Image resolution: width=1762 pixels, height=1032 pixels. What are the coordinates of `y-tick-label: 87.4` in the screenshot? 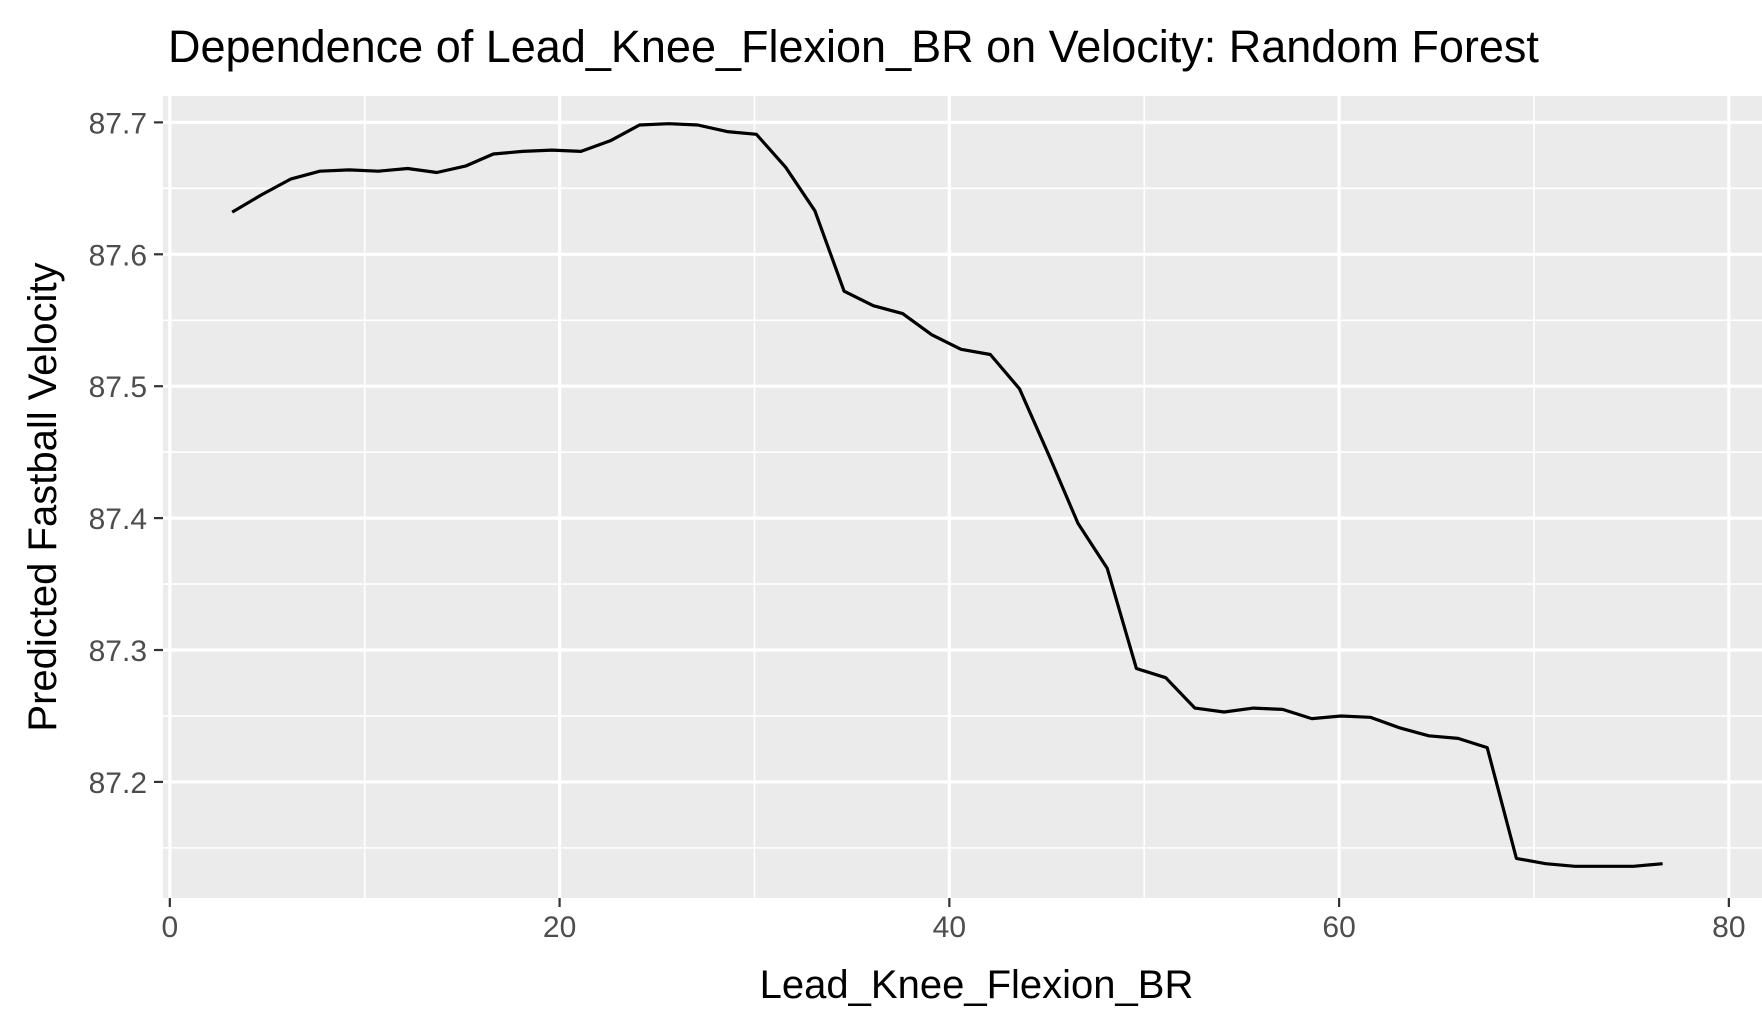 It's located at (118, 519).